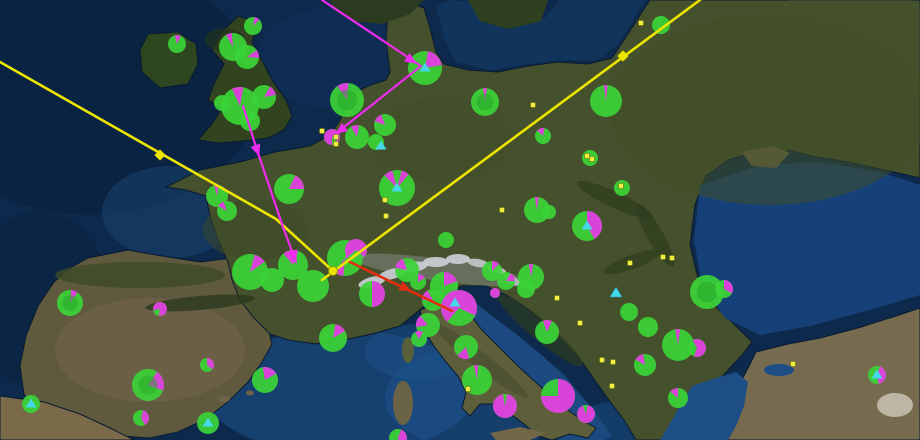 The image size is (920, 440). Describe the element at coordinates (250, 393) in the screenshot. I see `island-minorca` at that location.